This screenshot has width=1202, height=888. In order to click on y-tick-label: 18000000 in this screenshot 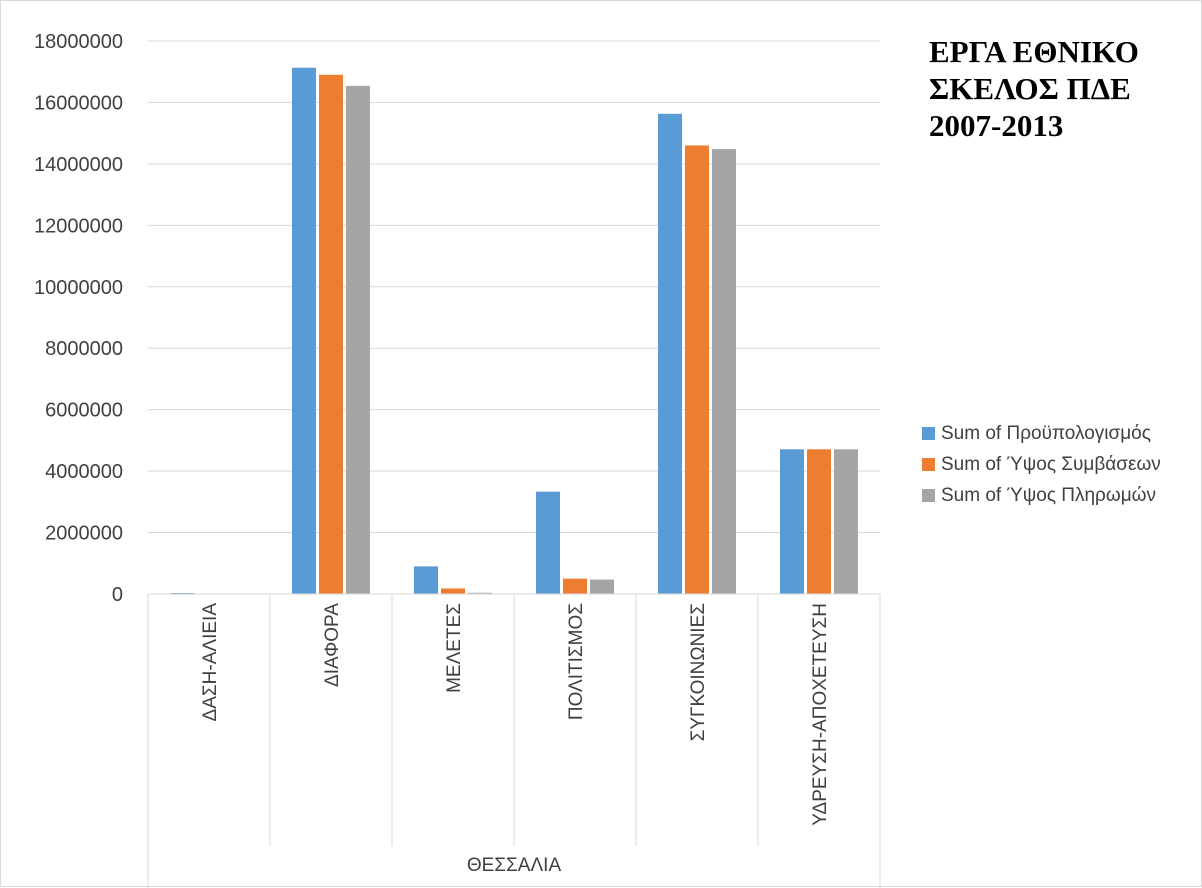, I will do `click(78, 42)`.